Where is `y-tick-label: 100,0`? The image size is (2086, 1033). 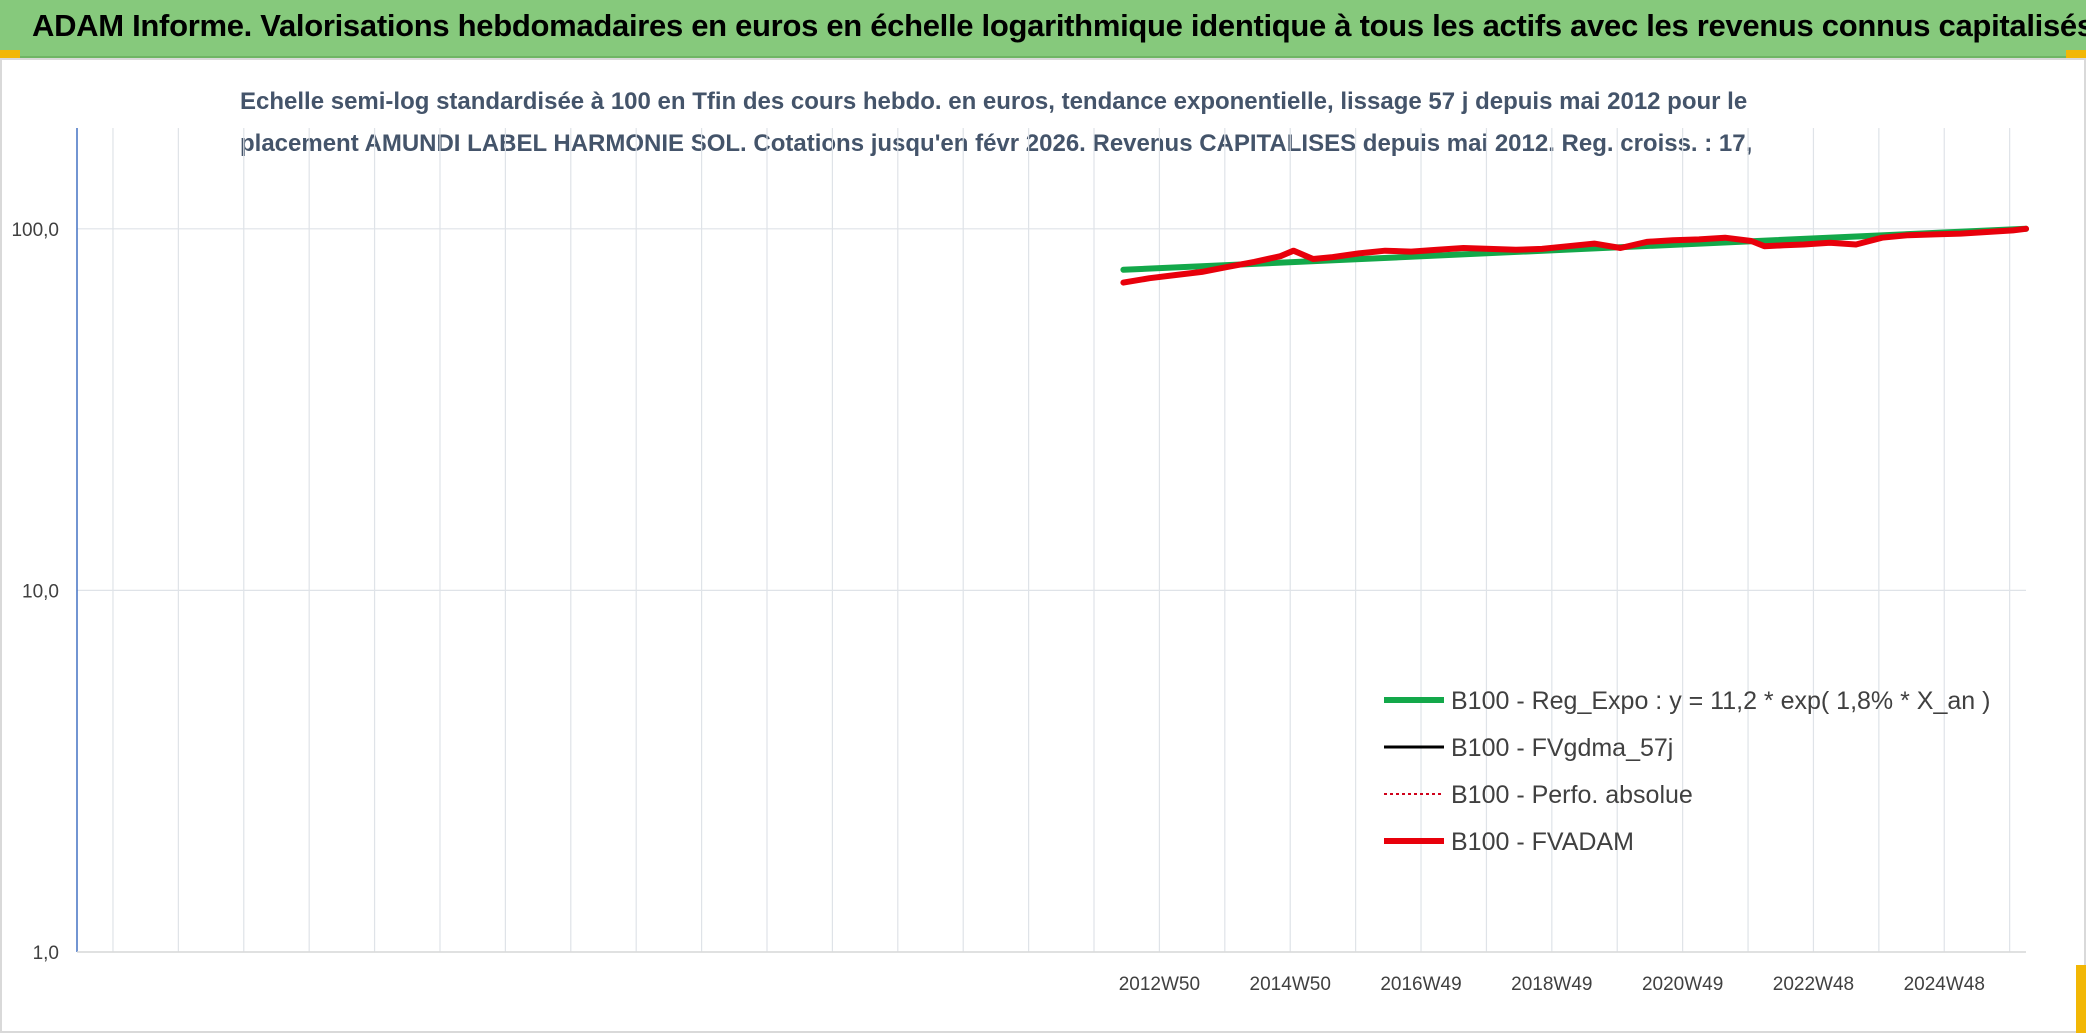
y-tick-label: 100,0 is located at coordinates (35, 230).